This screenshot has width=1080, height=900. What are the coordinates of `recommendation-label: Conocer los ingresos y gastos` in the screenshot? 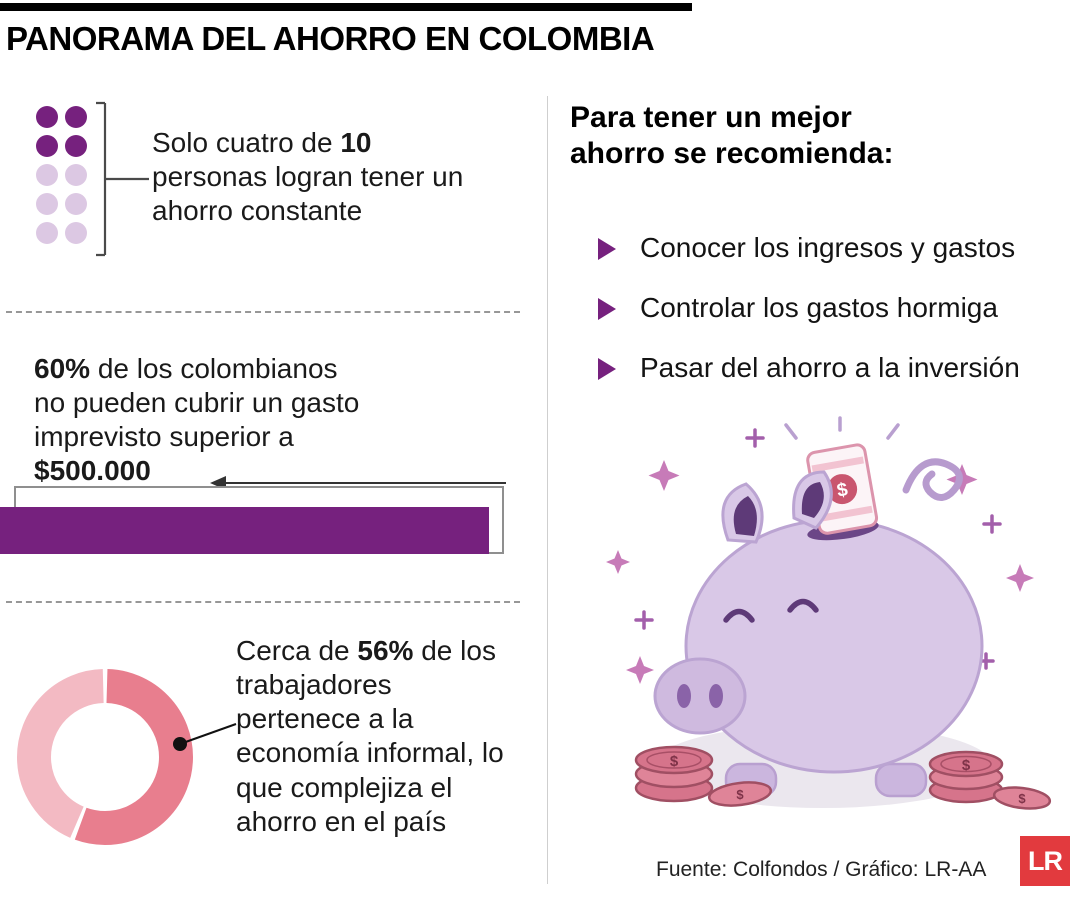 It's located at (828, 247).